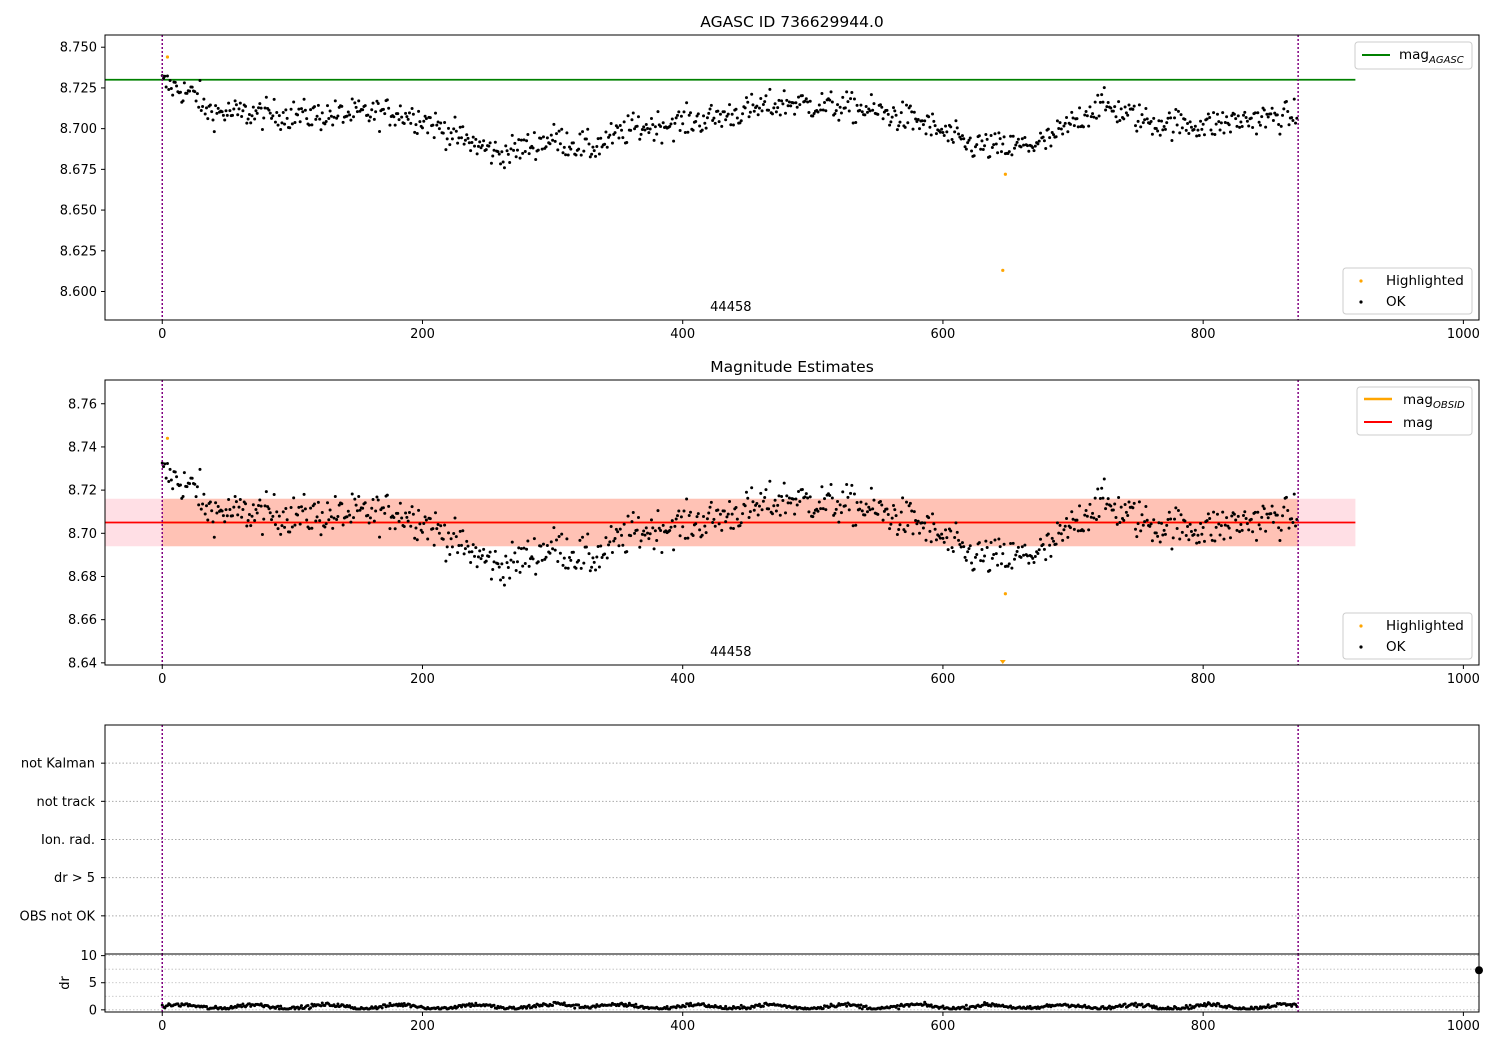 Image resolution: width=1500 pixels, height=1050 pixels. What do you see at coordinates (1407, 291) in the screenshot?
I see `panel1-legend-bottom: Highlighted OK` at bounding box center [1407, 291].